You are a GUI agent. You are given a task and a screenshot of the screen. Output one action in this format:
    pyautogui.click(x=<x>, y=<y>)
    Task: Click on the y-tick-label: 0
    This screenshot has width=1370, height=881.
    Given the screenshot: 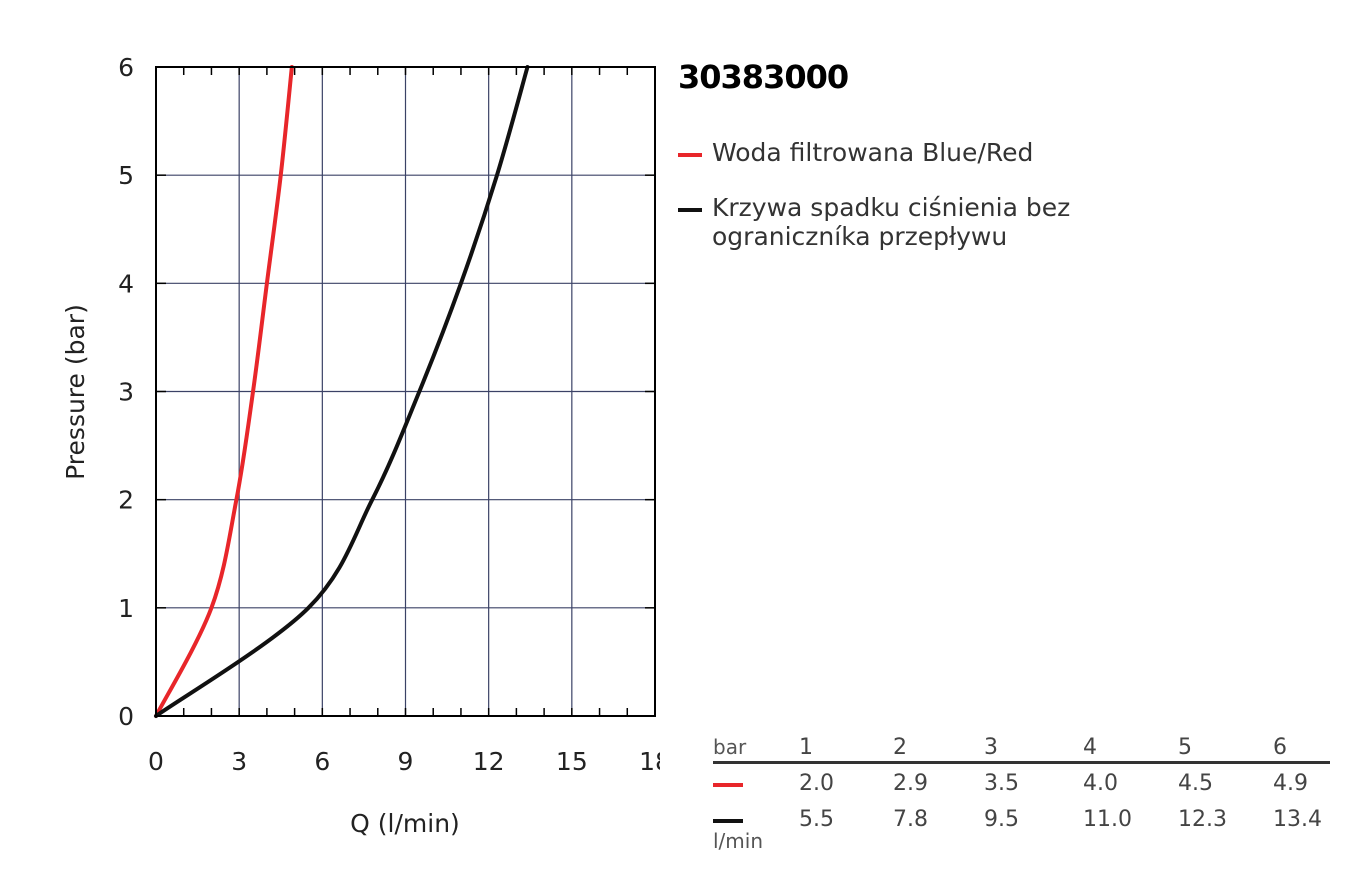 What is the action you would take?
    pyautogui.click(x=126, y=716)
    